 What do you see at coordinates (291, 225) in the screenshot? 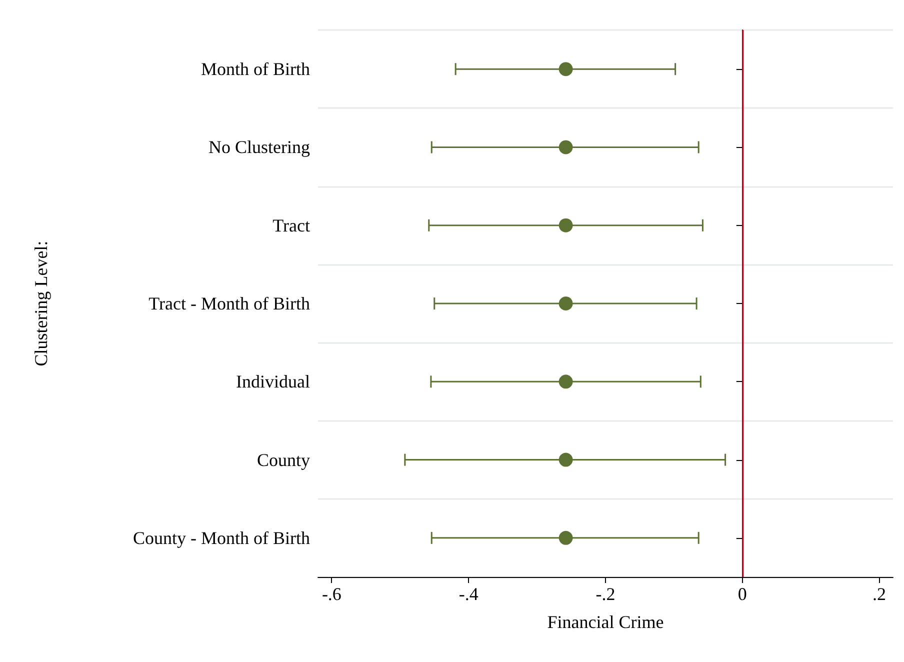
I see `y-tick-label: Tract` at bounding box center [291, 225].